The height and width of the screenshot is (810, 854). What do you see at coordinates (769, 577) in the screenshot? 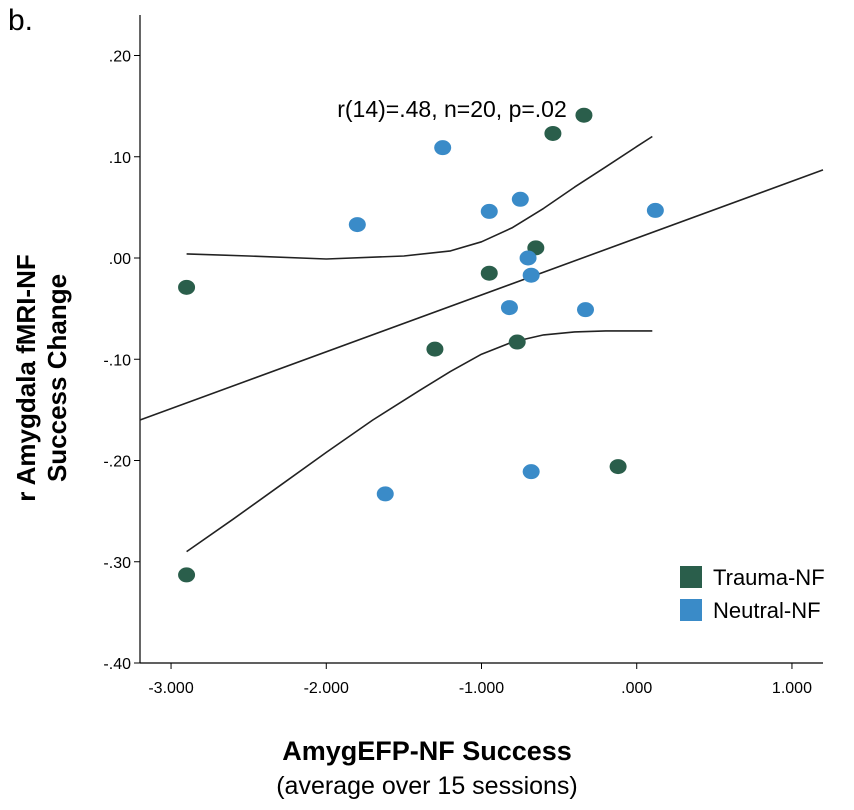
I see `legend-label-trauma-nf: Trauma-NF` at bounding box center [769, 577].